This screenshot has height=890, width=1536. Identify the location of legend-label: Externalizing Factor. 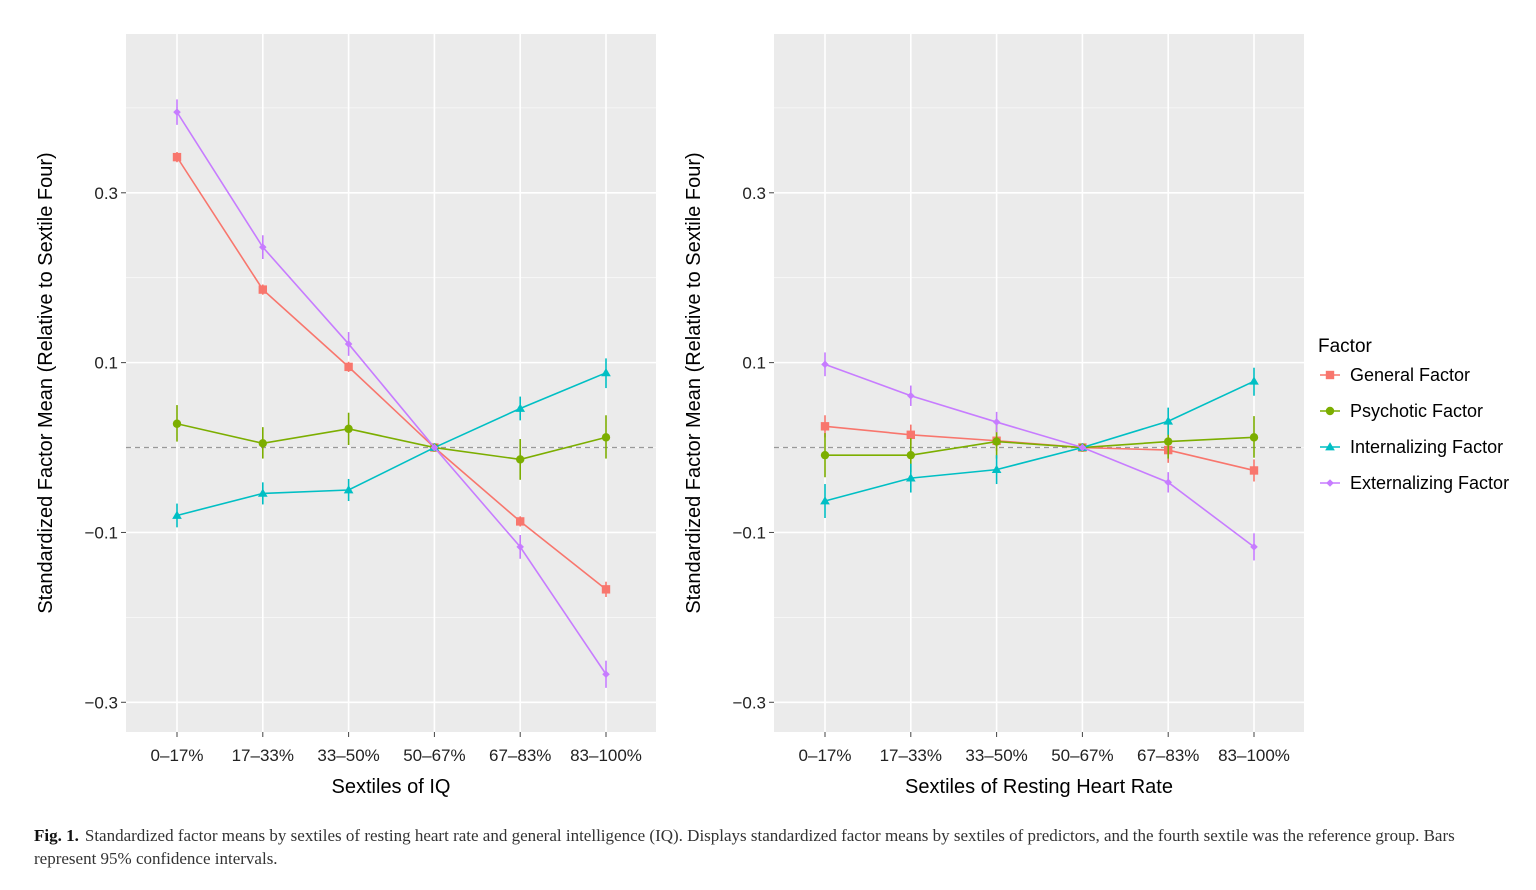
(1429, 483).